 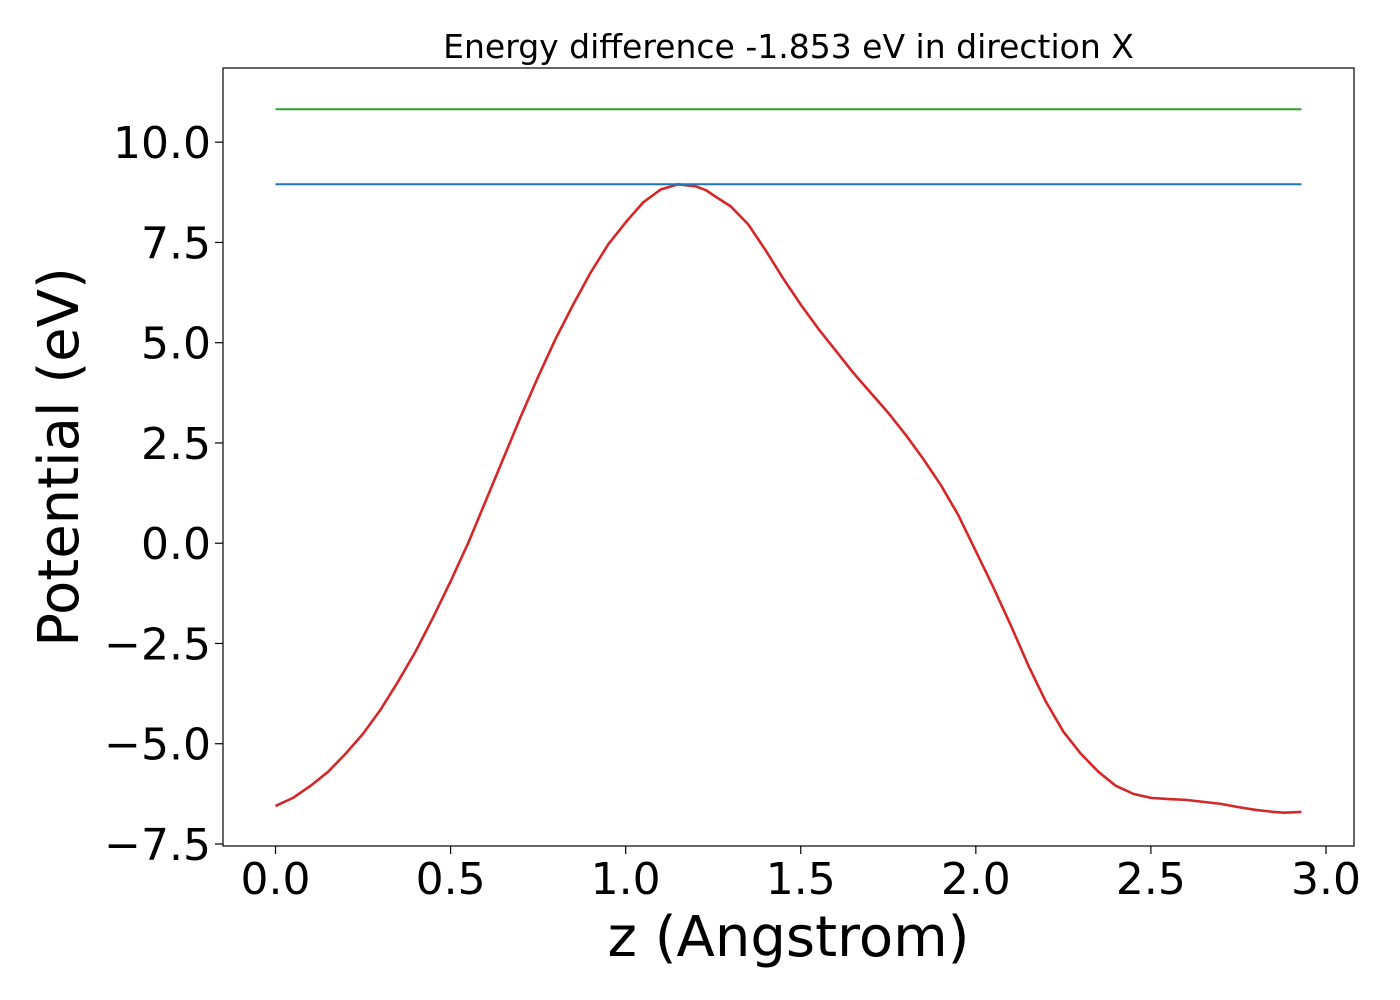 I want to click on x-axis-ticks: 0.0 0.5 1.0 1.5 2.0 2.5 3.0, so click(x=801, y=875).